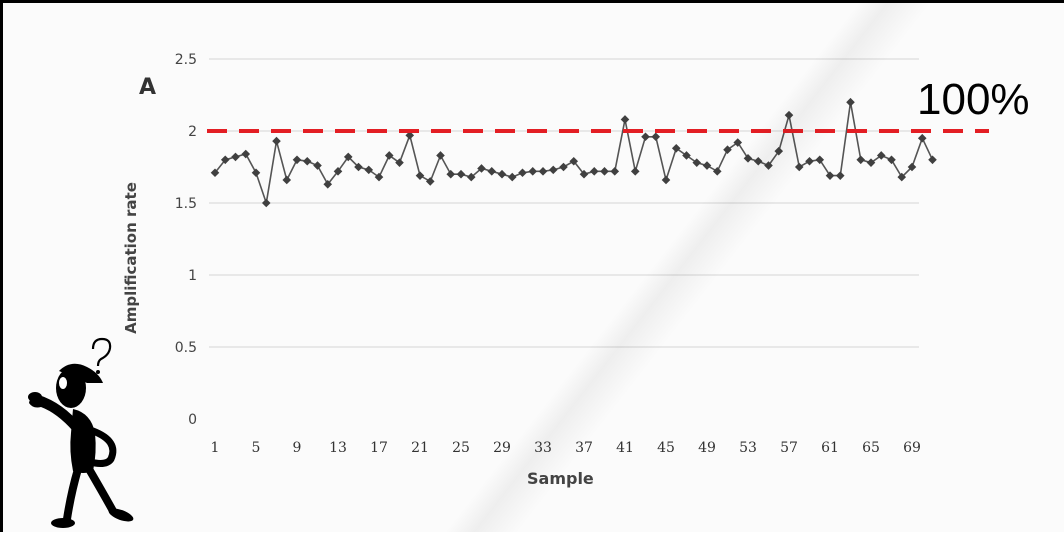  I want to click on x-tick-label: 53, so click(748, 448).